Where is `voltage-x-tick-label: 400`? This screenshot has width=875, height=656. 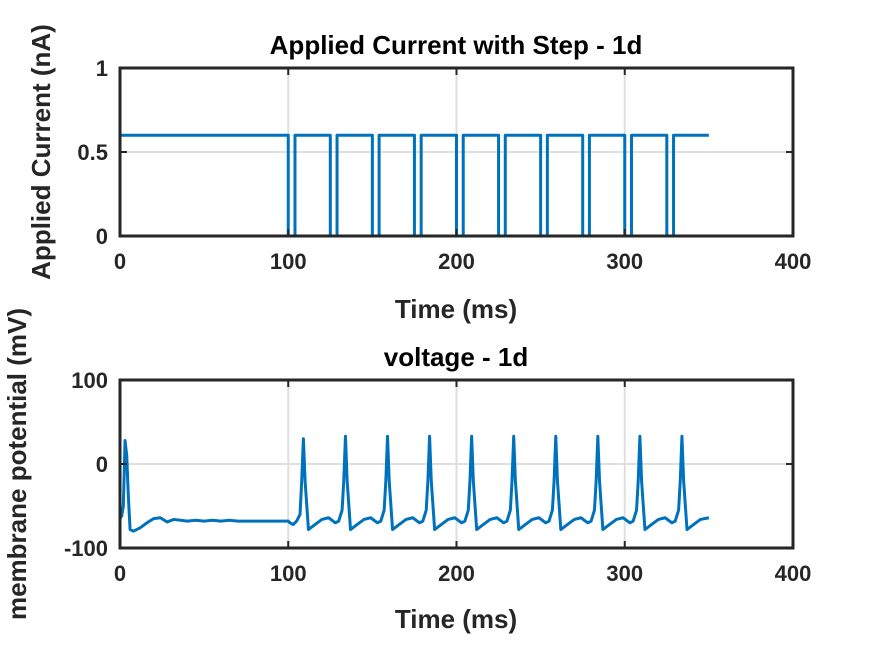
voltage-x-tick-label: 400 is located at coordinates (793, 573).